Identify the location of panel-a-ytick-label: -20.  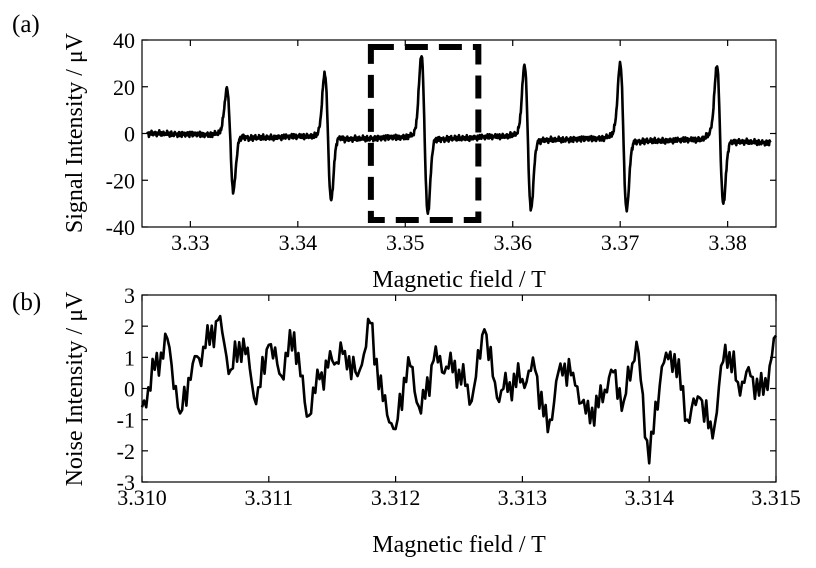
(120, 180).